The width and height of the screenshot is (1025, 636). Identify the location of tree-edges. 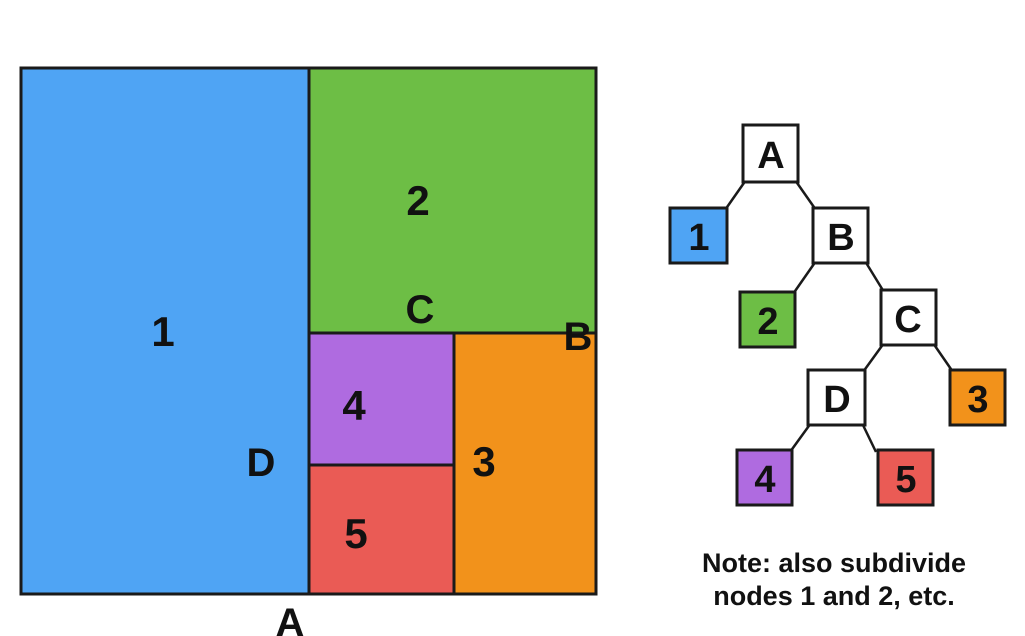
(839, 316).